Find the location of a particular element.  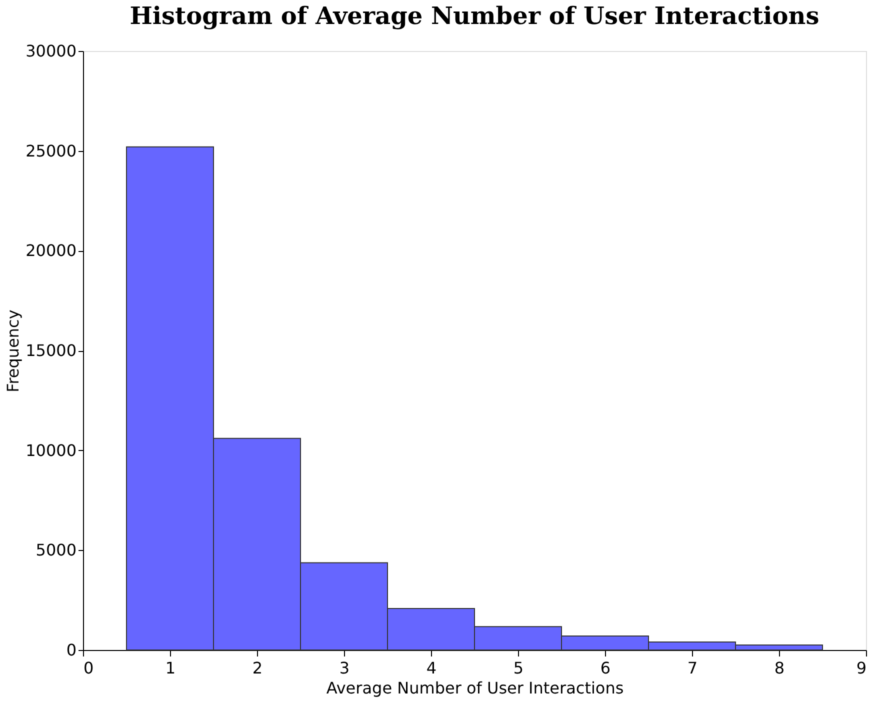

y-tick-label: 10000 is located at coordinates (51, 450).